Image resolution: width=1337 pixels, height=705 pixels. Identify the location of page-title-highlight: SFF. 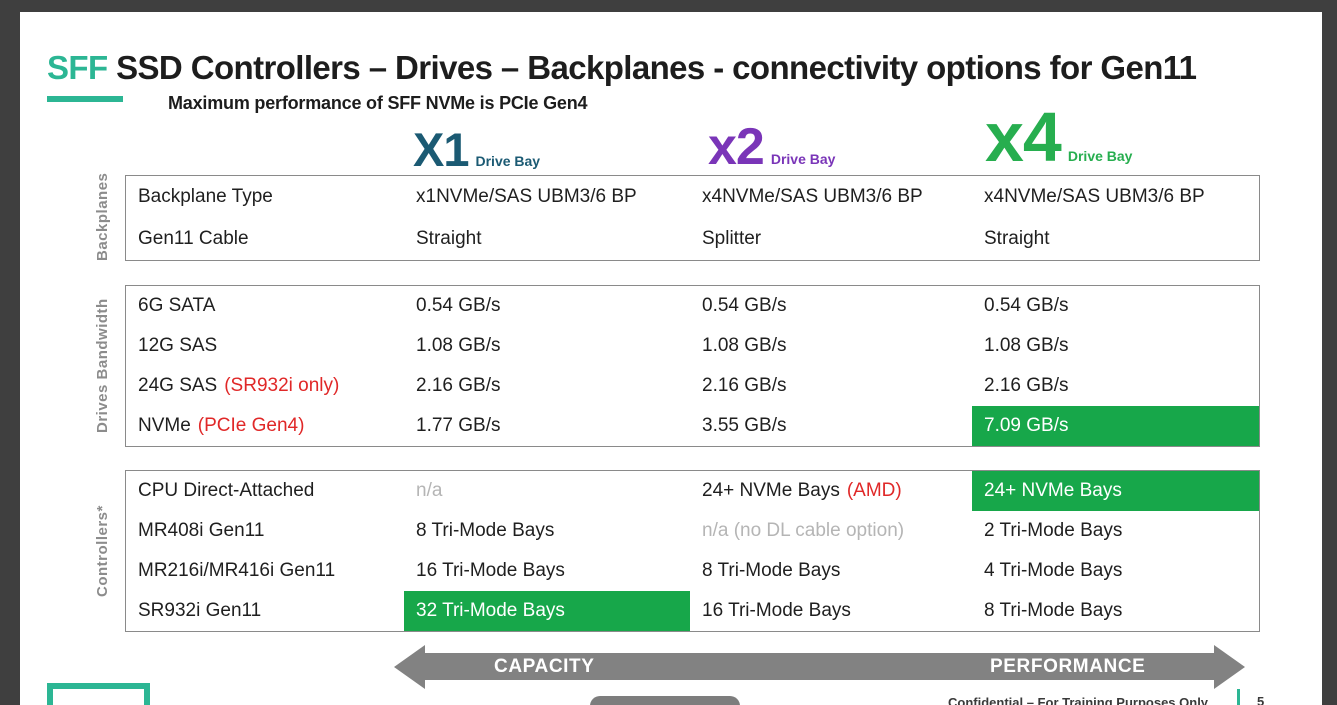
(77, 67).